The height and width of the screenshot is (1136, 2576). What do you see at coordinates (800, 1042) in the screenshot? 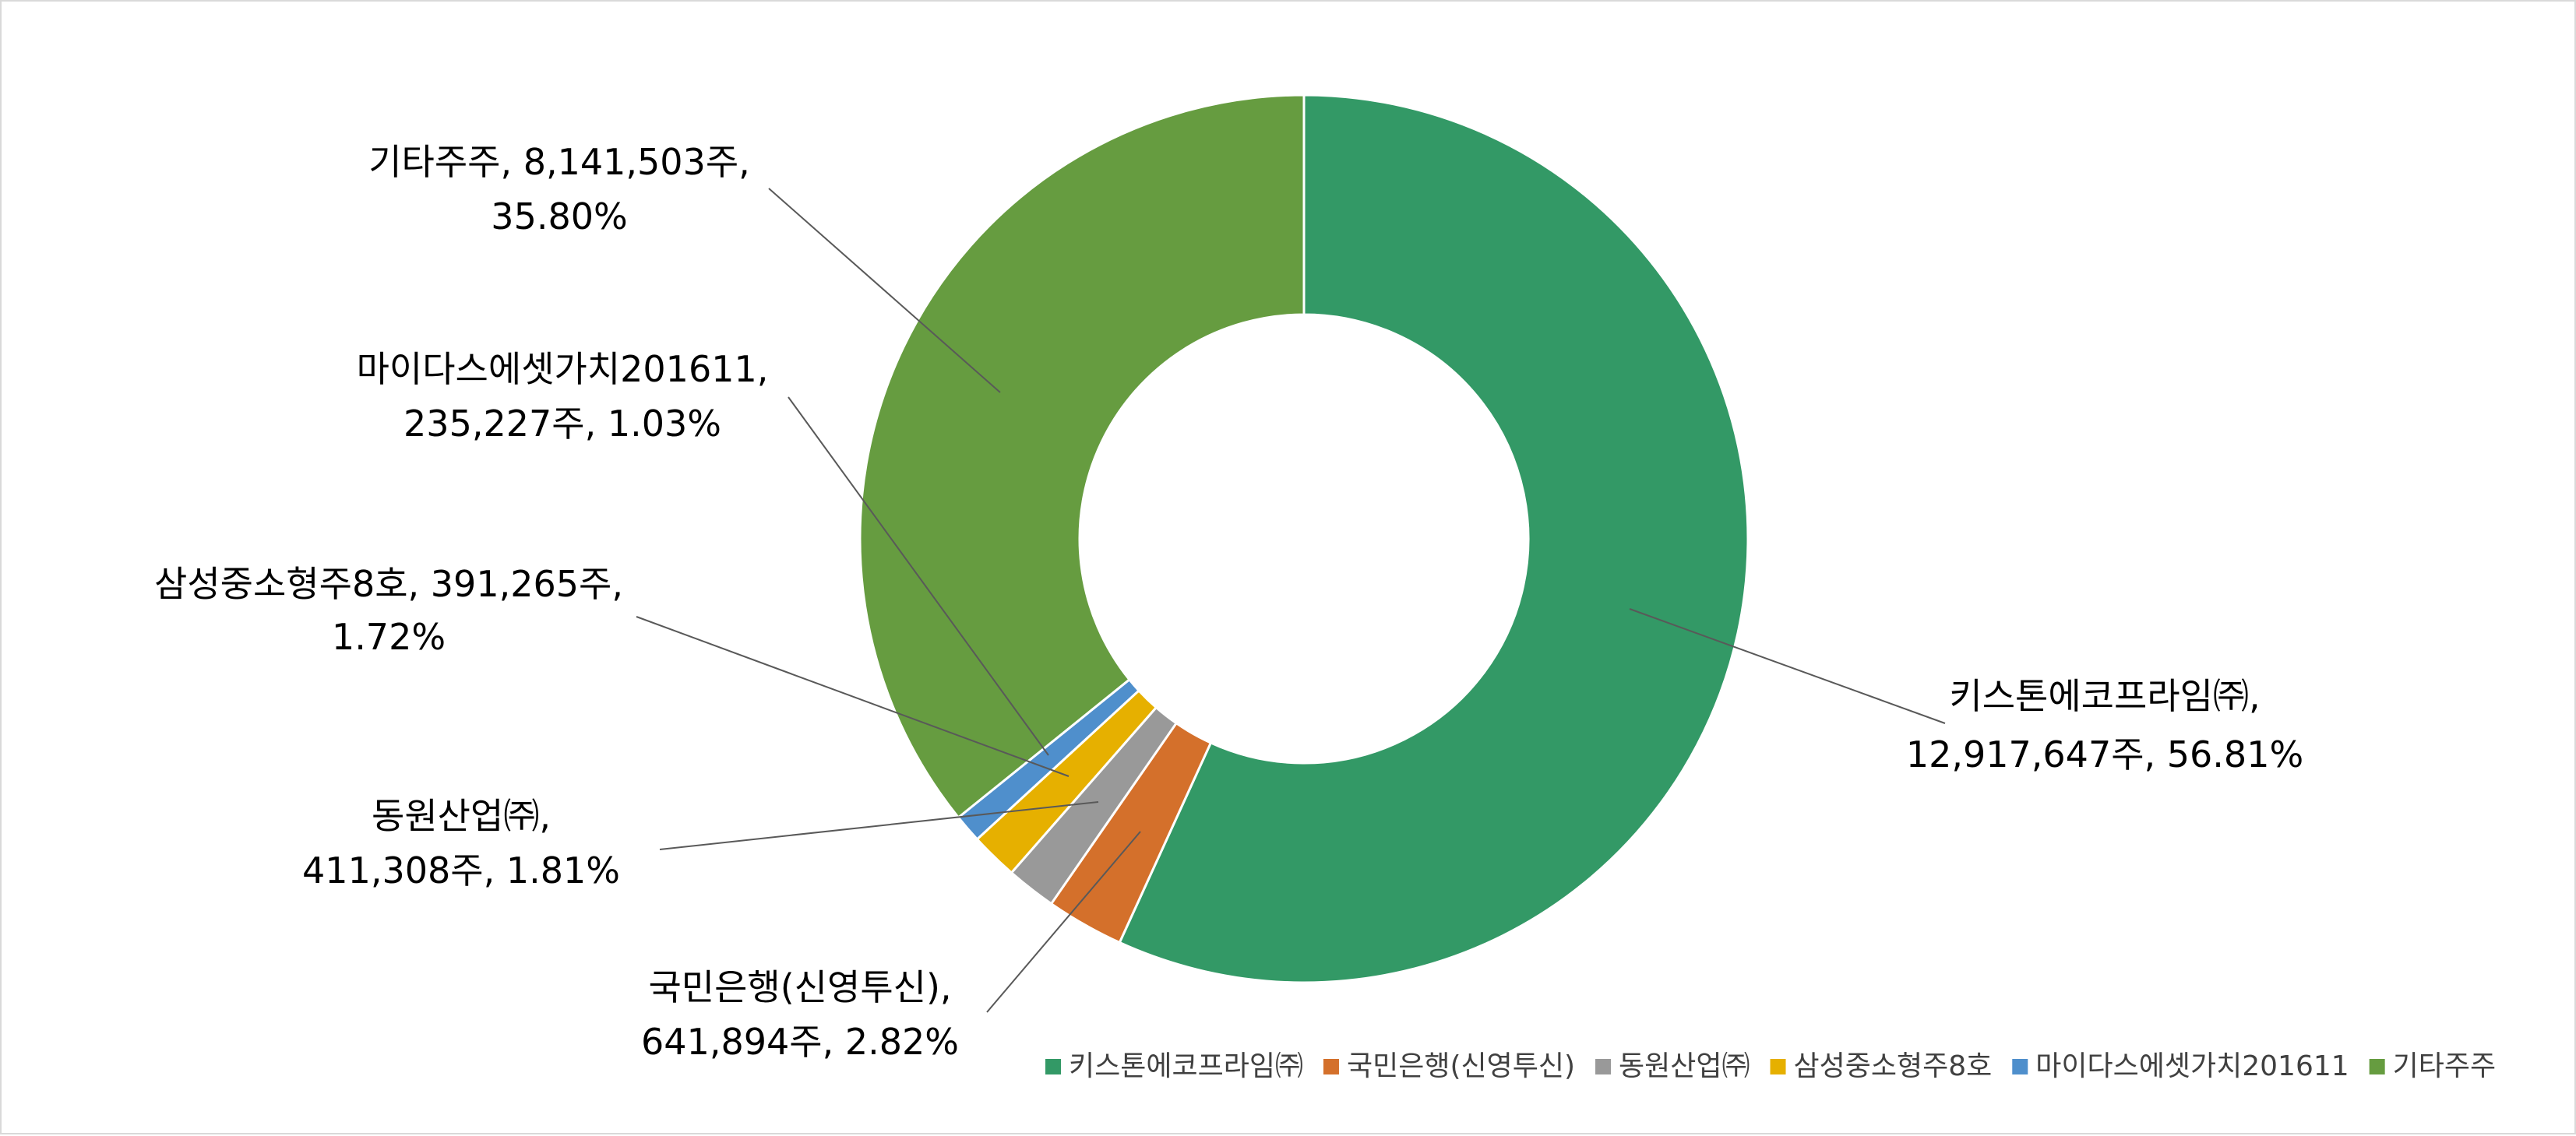
I see `data-label-2-line2: 641,894주, 2.82%` at bounding box center [800, 1042].